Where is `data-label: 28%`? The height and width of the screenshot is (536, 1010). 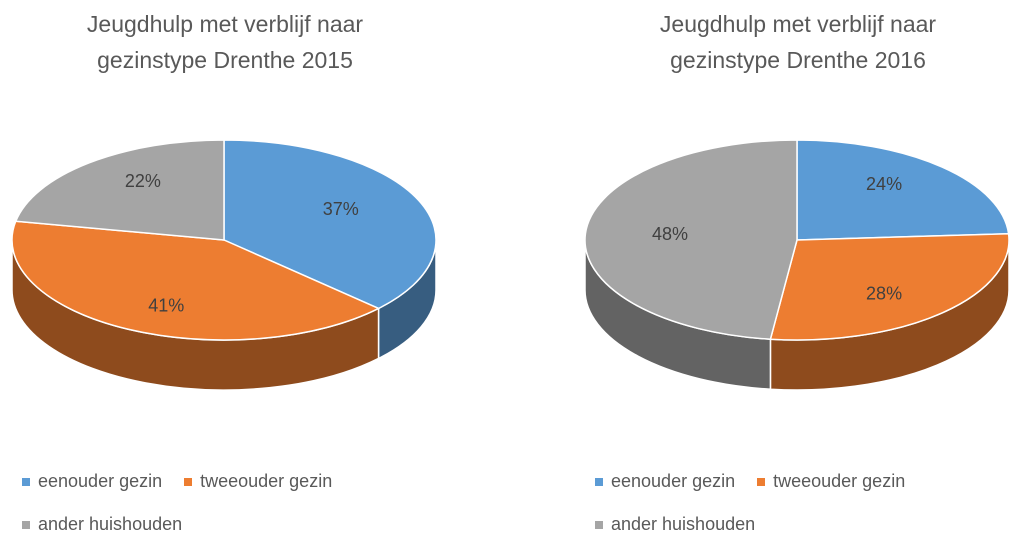
data-label: 28% is located at coordinates (884, 293).